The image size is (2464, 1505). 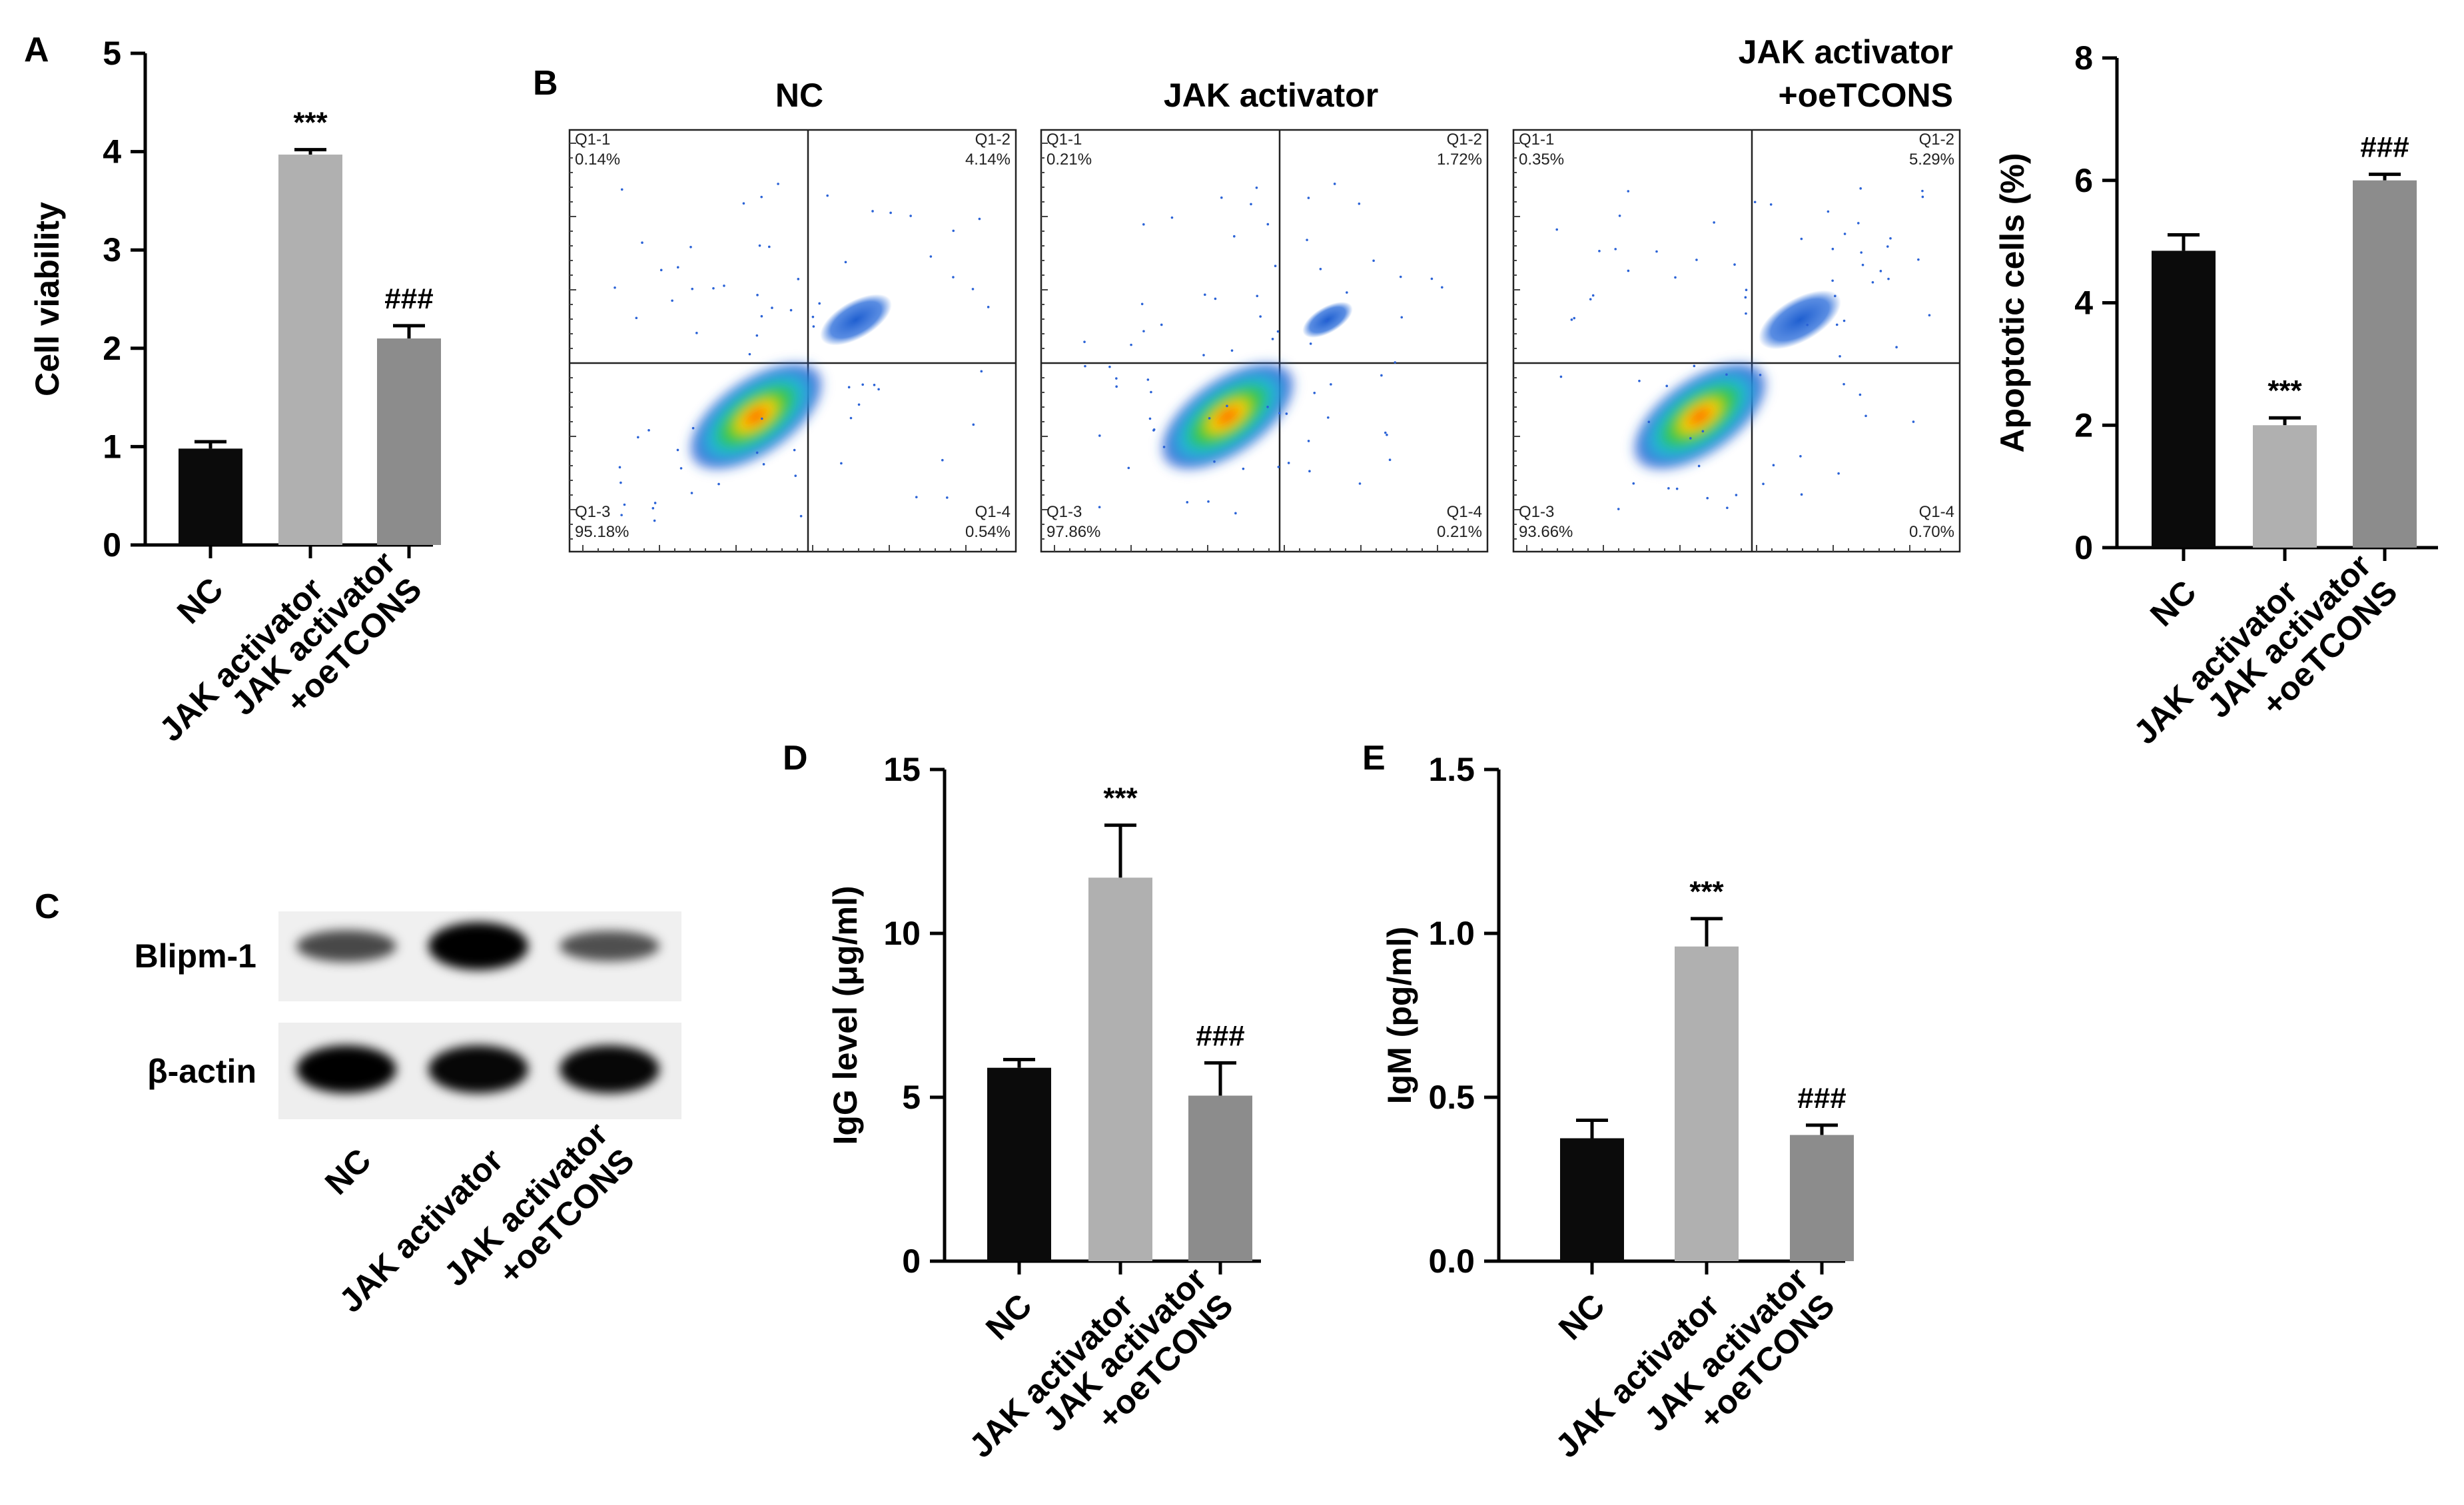 I want to click on y-tick-label: 4, so click(x=112, y=152).